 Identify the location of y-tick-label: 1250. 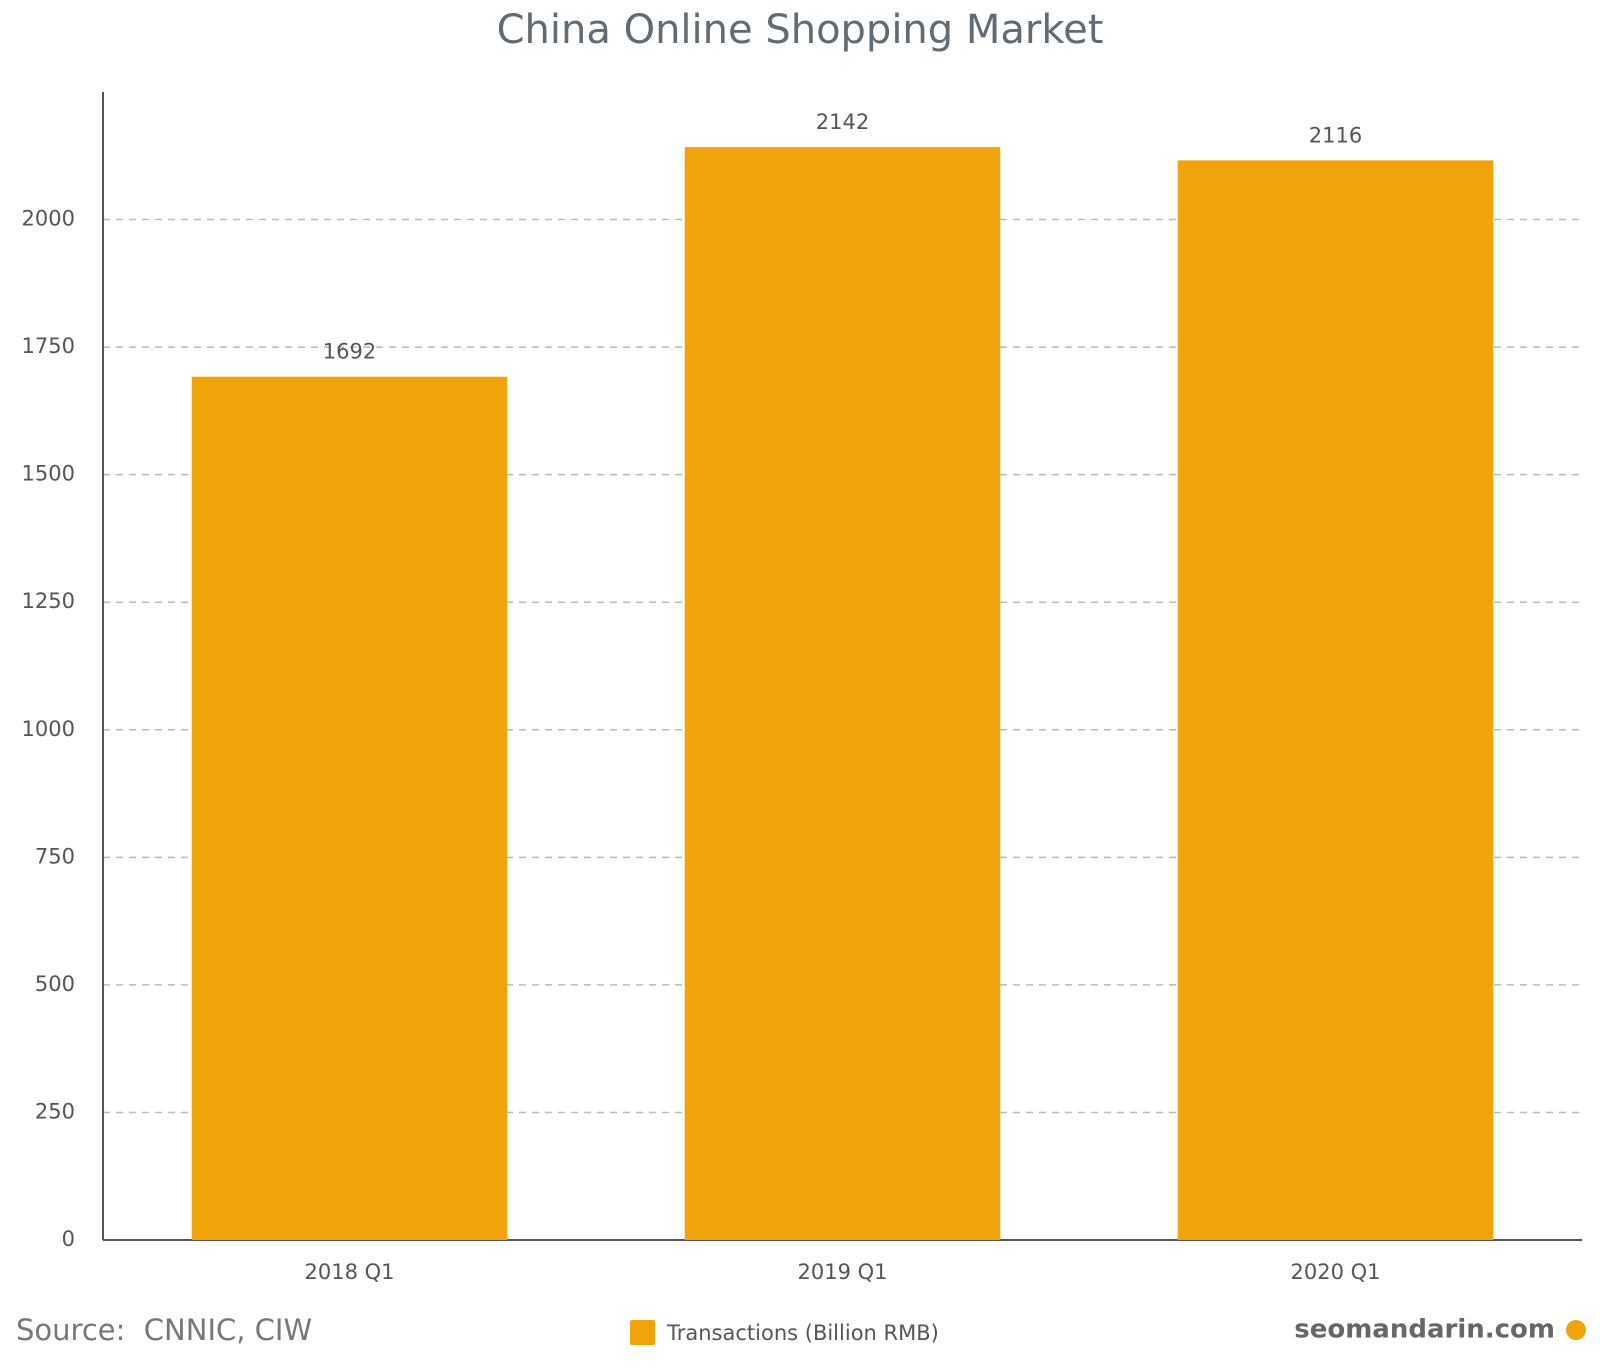
(48, 601).